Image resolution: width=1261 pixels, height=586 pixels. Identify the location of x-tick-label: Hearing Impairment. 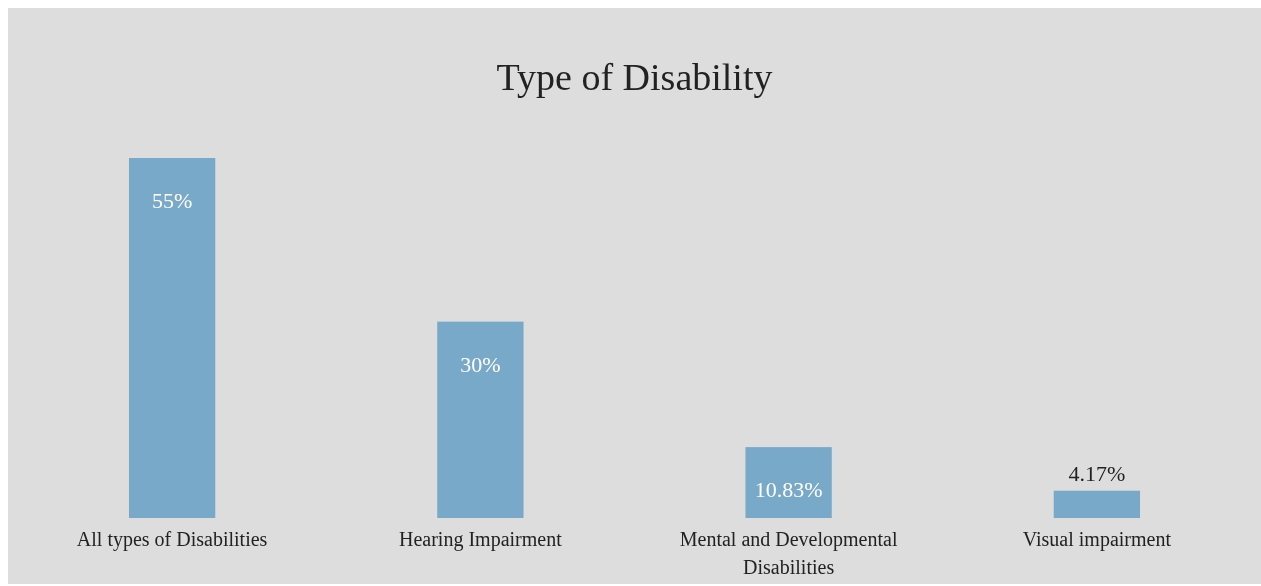
(481, 539).